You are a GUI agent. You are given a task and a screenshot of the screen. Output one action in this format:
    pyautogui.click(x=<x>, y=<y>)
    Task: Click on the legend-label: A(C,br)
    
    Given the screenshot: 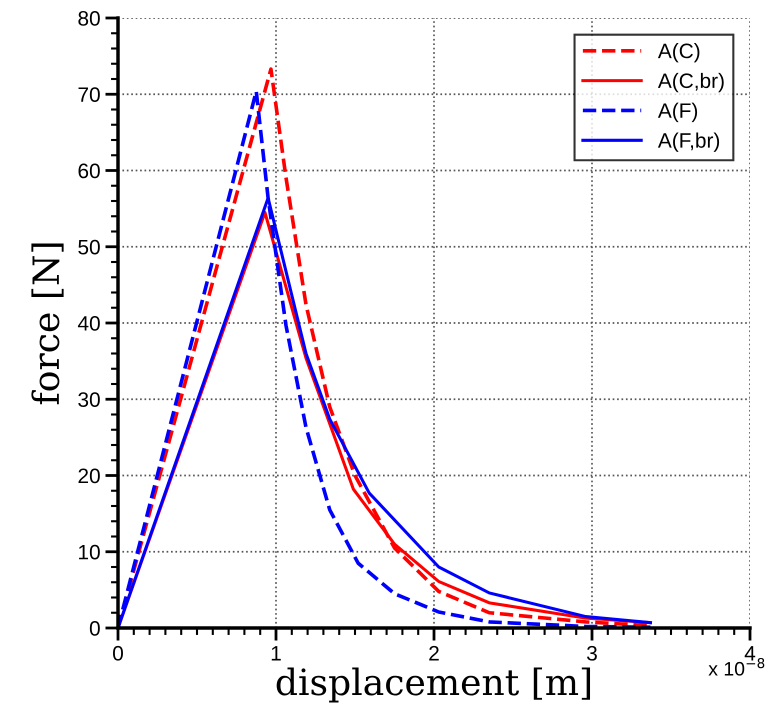 What is the action you would take?
    pyautogui.click(x=691, y=82)
    